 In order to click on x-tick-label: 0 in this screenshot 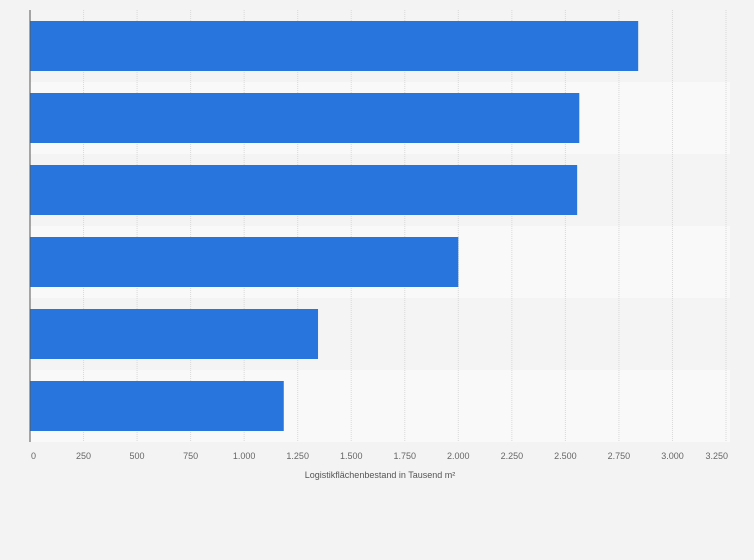, I will do `click(33, 456)`.